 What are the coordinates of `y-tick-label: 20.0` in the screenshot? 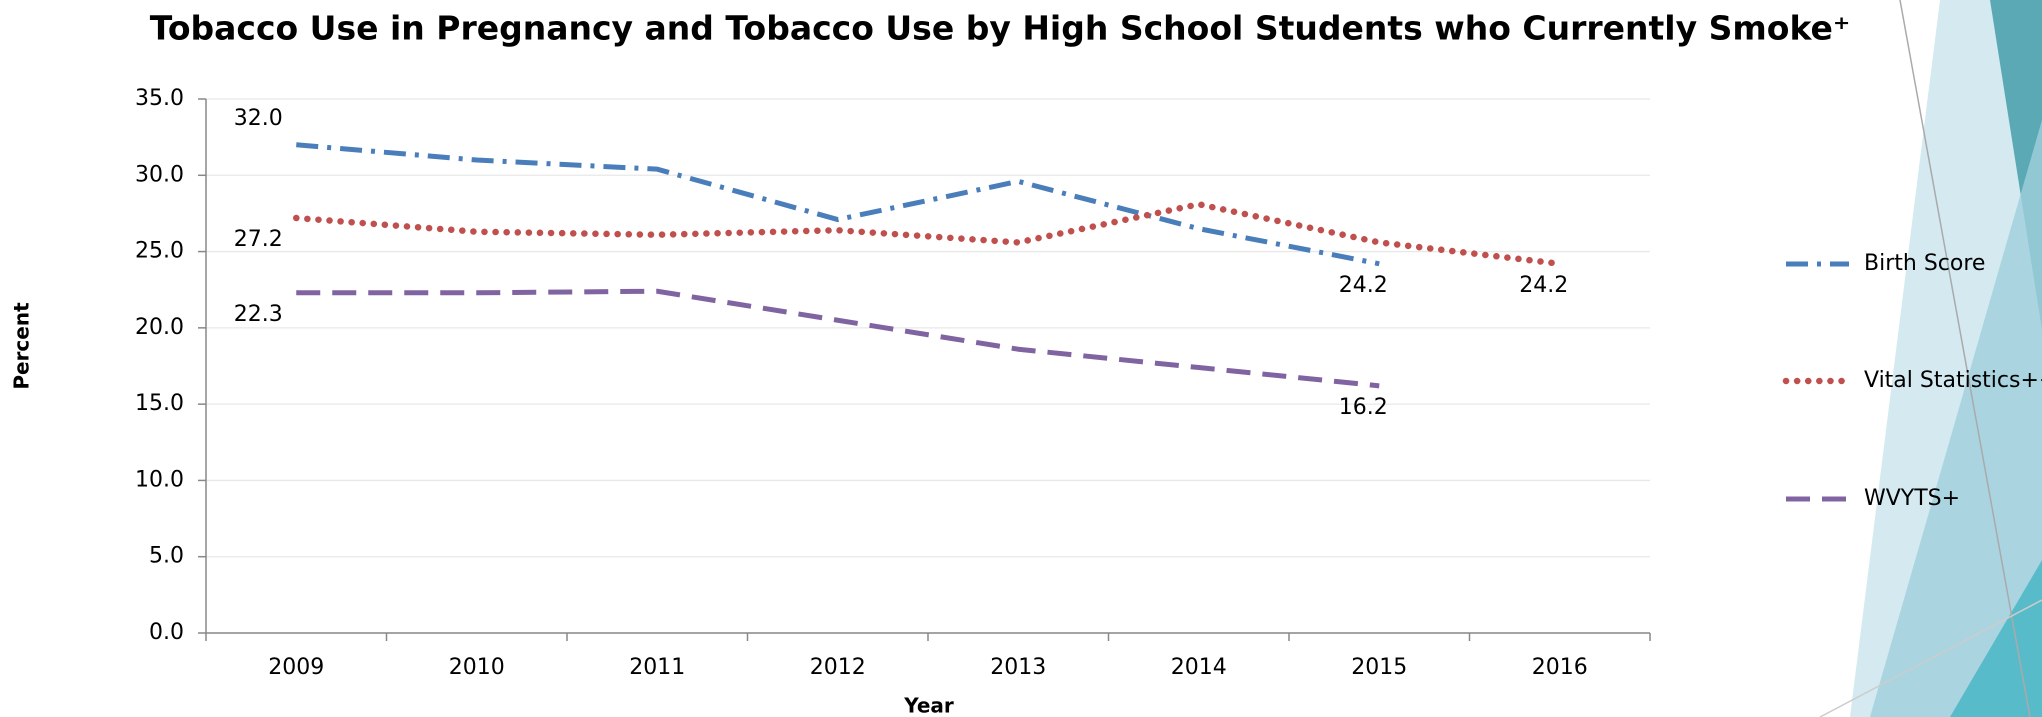 It's located at (159, 327).